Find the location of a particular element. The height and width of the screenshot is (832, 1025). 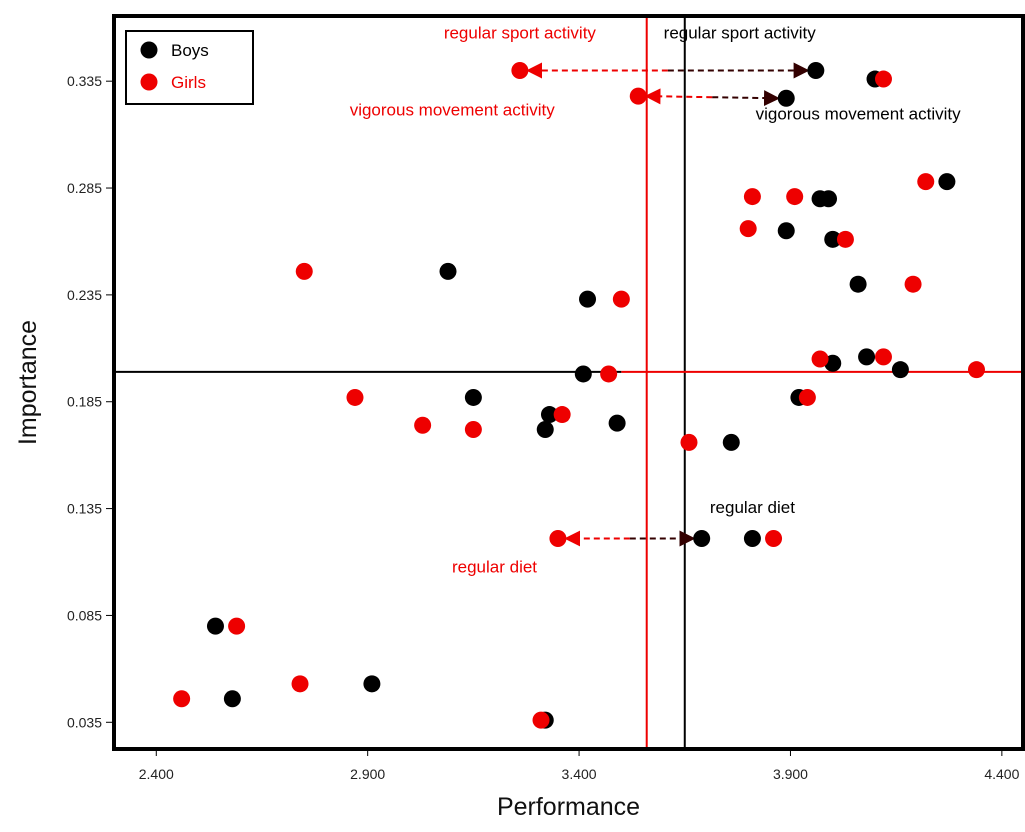

annotation-boys-vigorous: vigorous movement activity is located at coordinates (859, 114).